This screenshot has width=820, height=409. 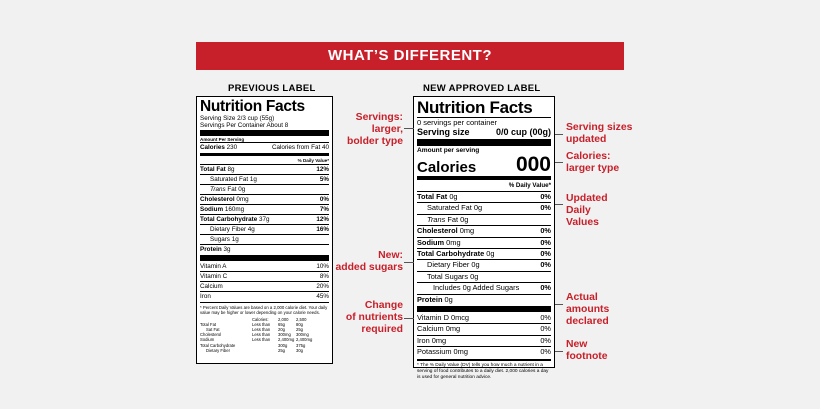 I want to click on vitamin-label: Vitamin A, so click(x=213, y=266).